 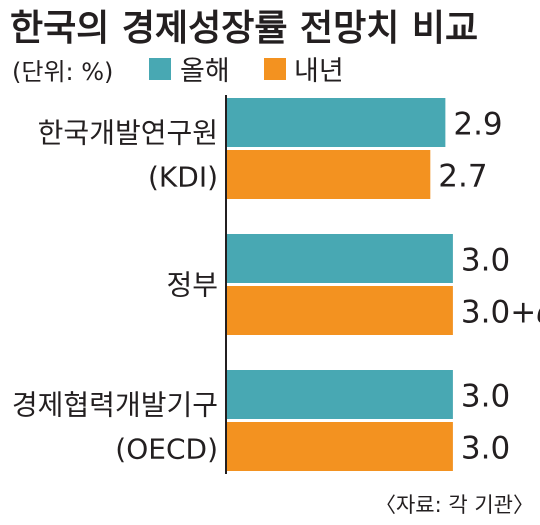 I want to click on chart-title: 한국의 경제성장률 전망치 비교, so click(x=244, y=28).